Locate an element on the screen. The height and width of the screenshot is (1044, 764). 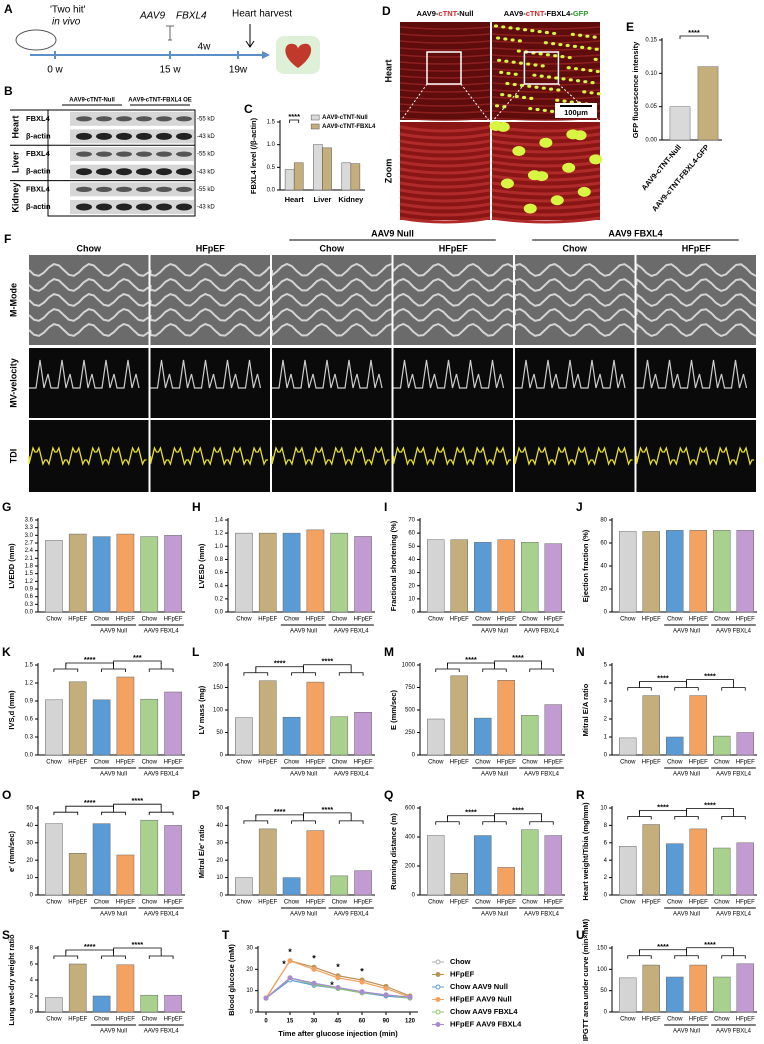
y-axis-label: Mitral E/e' ratio is located at coordinates (201, 851).